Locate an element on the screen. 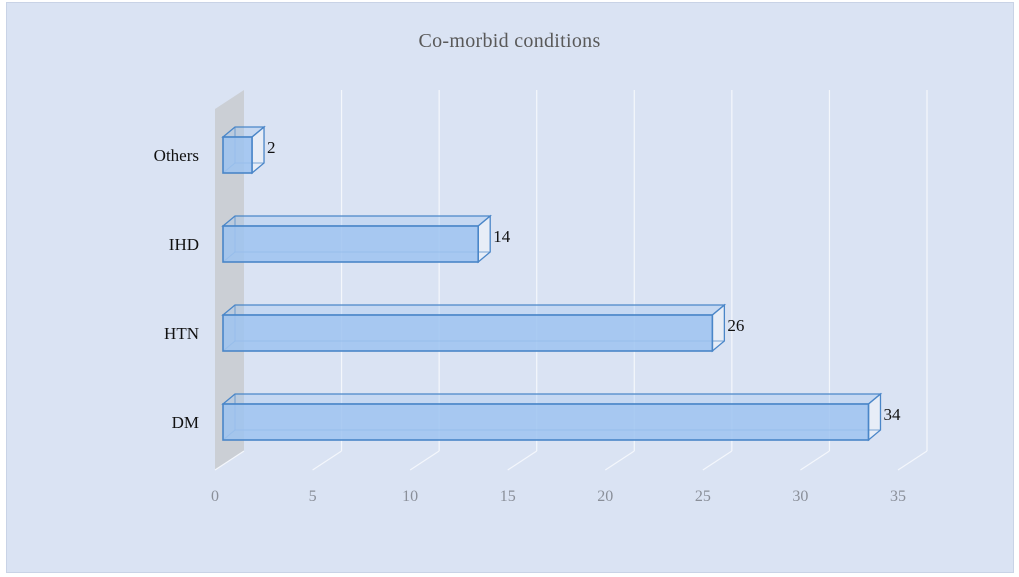  x-tick-label: 25 is located at coordinates (703, 496).